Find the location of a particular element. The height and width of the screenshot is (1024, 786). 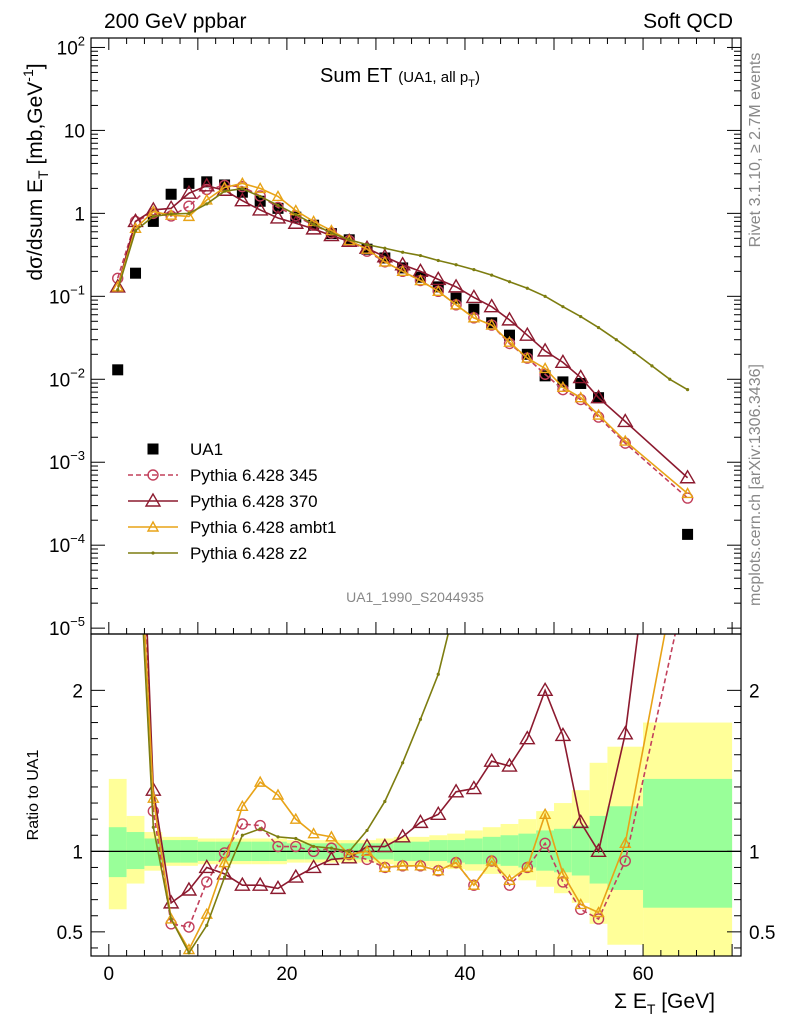

chart-title: Sum ET (UA1, all pT) is located at coordinates (400, 77).